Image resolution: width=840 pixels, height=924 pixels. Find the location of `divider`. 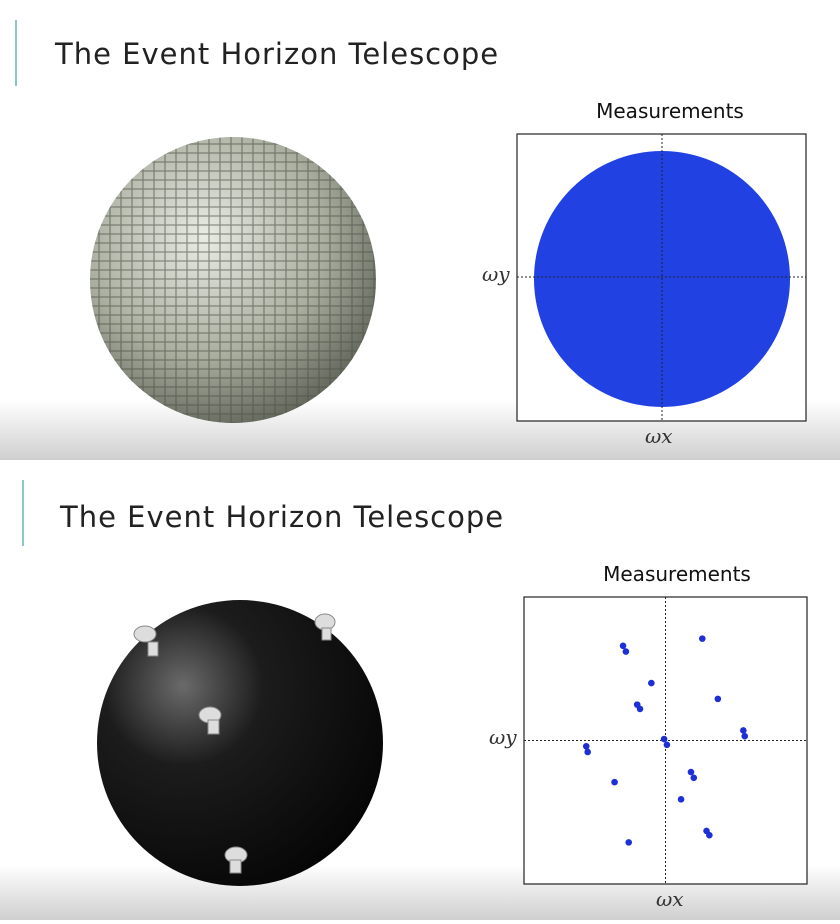

divider is located at coordinates (420, 463).